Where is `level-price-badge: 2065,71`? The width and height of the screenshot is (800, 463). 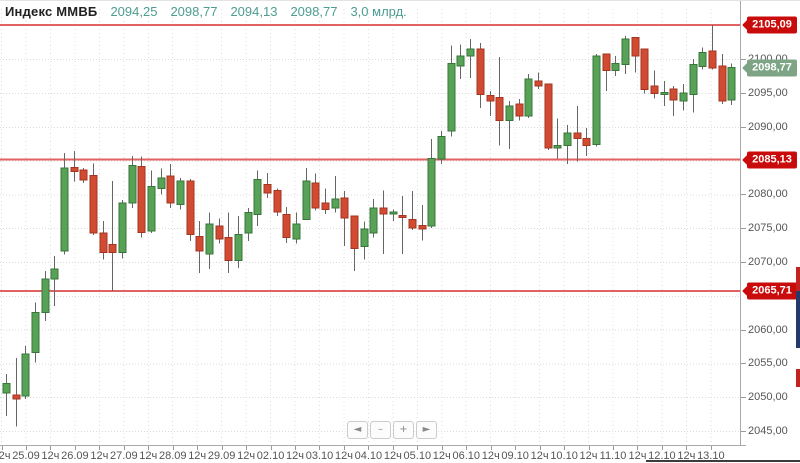
level-price-badge: 2065,71 is located at coordinates (772, 291).